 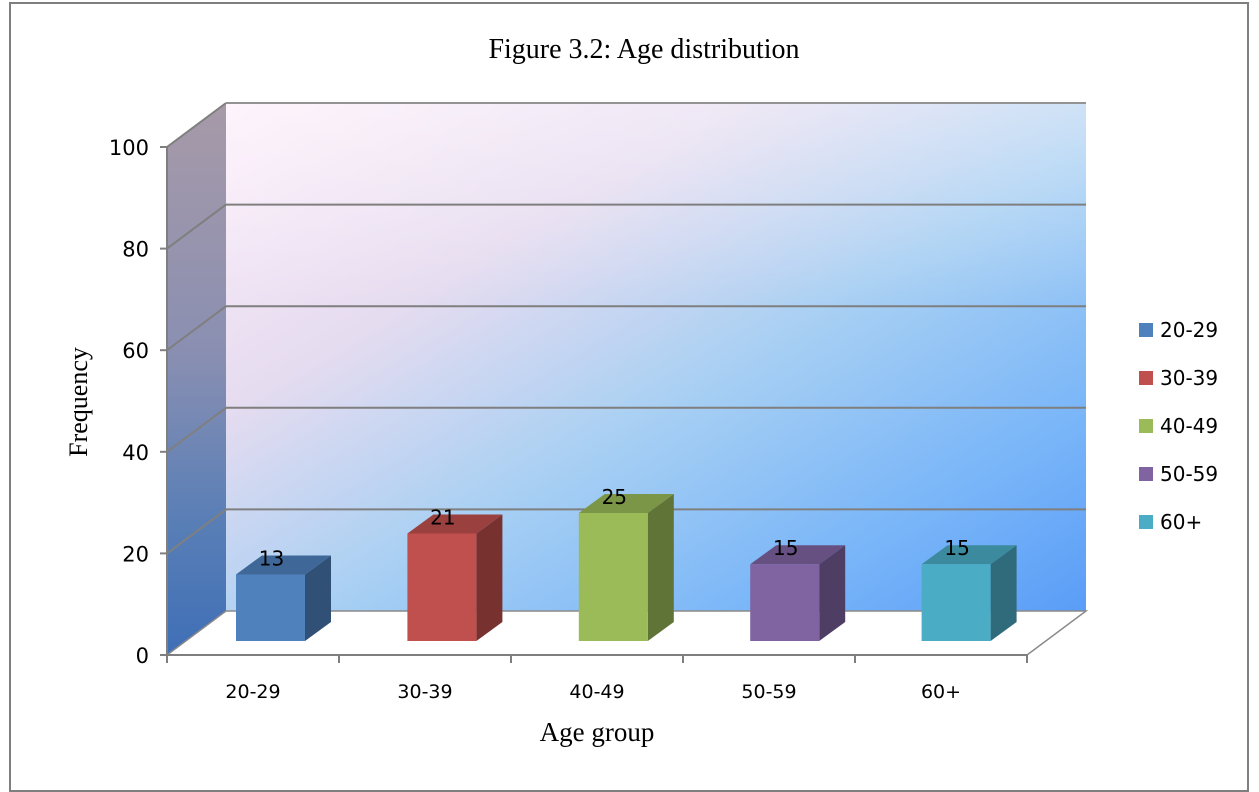 What do you see at coordinates (135, 554) in the screenshot?
I see `y-tick-label: 20` at bounding box center [135, 554].